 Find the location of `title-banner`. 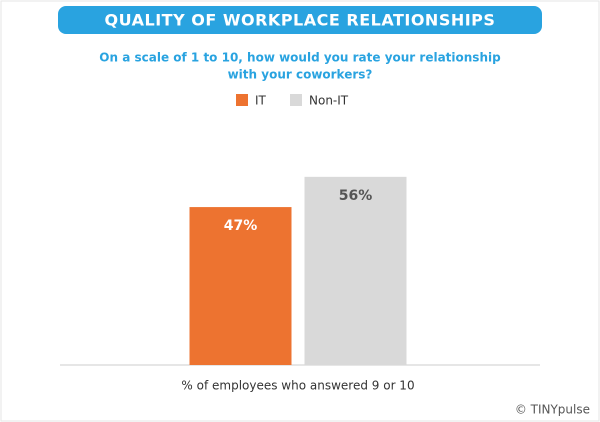

title-banner is located at coordinates (300, 20).